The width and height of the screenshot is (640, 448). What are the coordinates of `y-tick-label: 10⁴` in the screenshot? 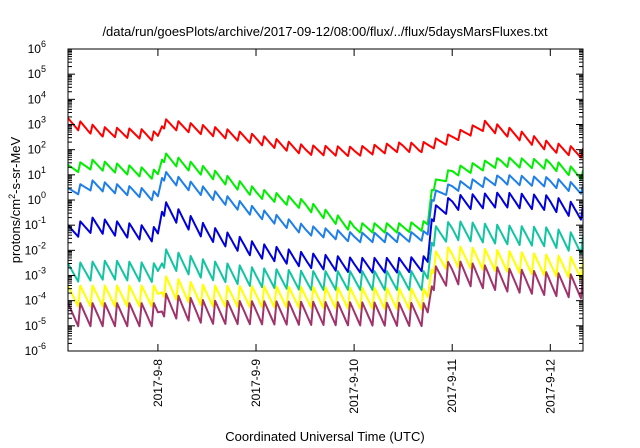 It's located at (37, 97).